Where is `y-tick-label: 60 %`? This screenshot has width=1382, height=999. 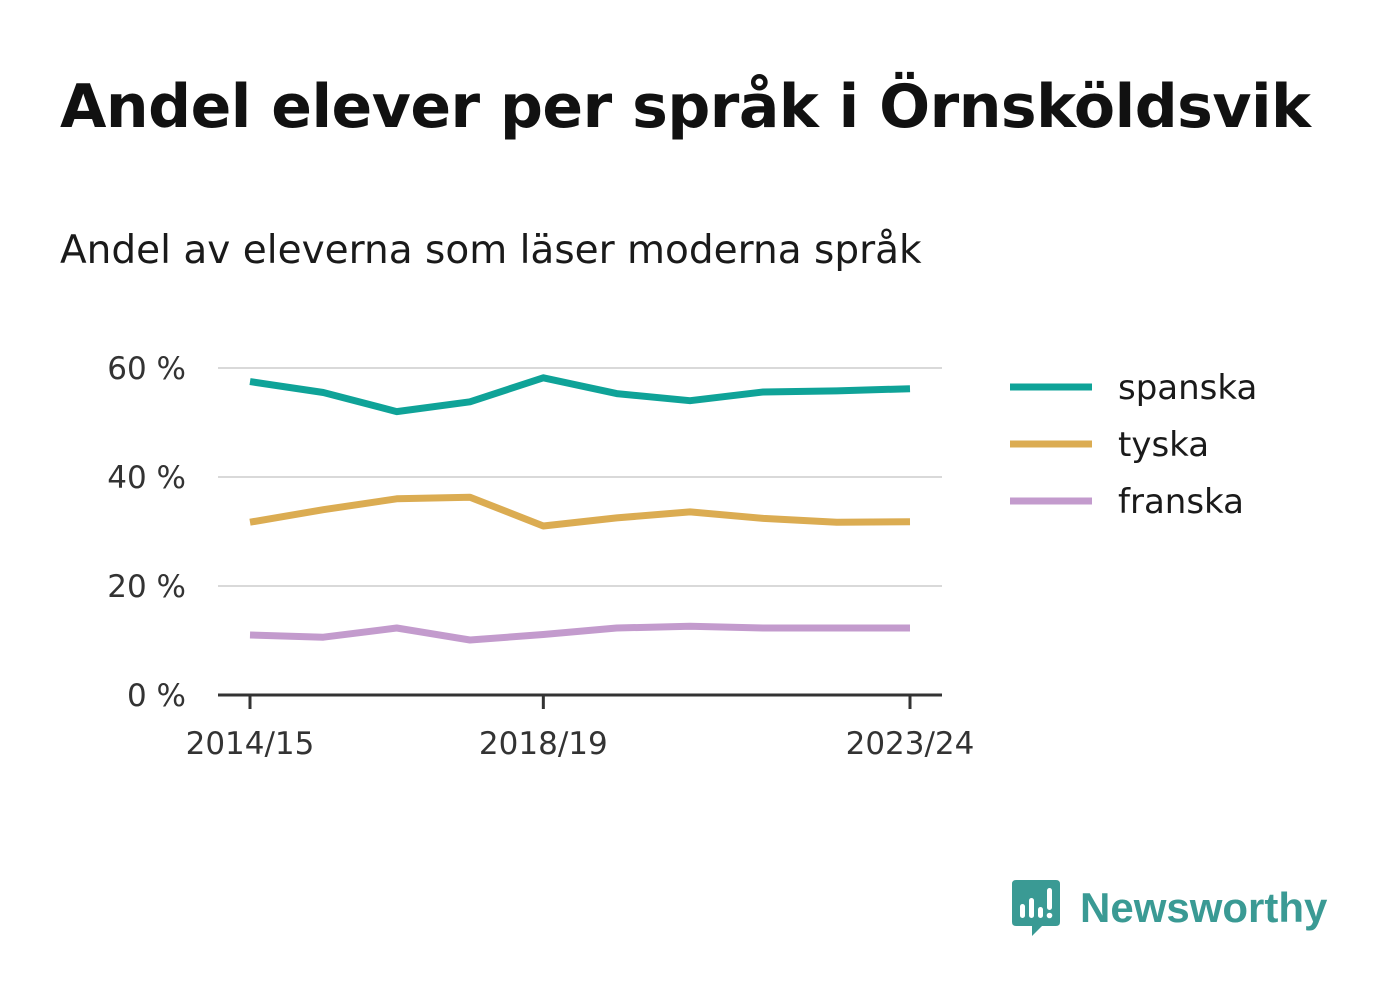 y-tick-label: 60 % is located at coordinates (146, 369).